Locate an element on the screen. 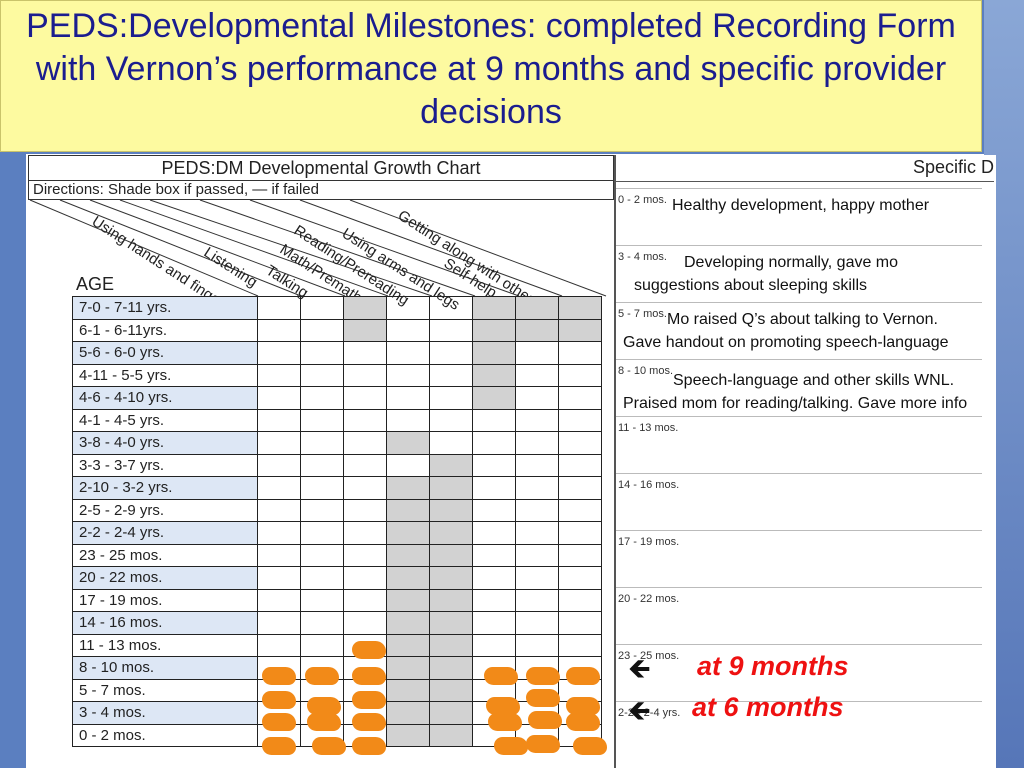 Image resolution: width=1024 pixels, height=768 pixels. age-row-label: 6-1 - 6-11yrs. is located at coordinates (165, 330).